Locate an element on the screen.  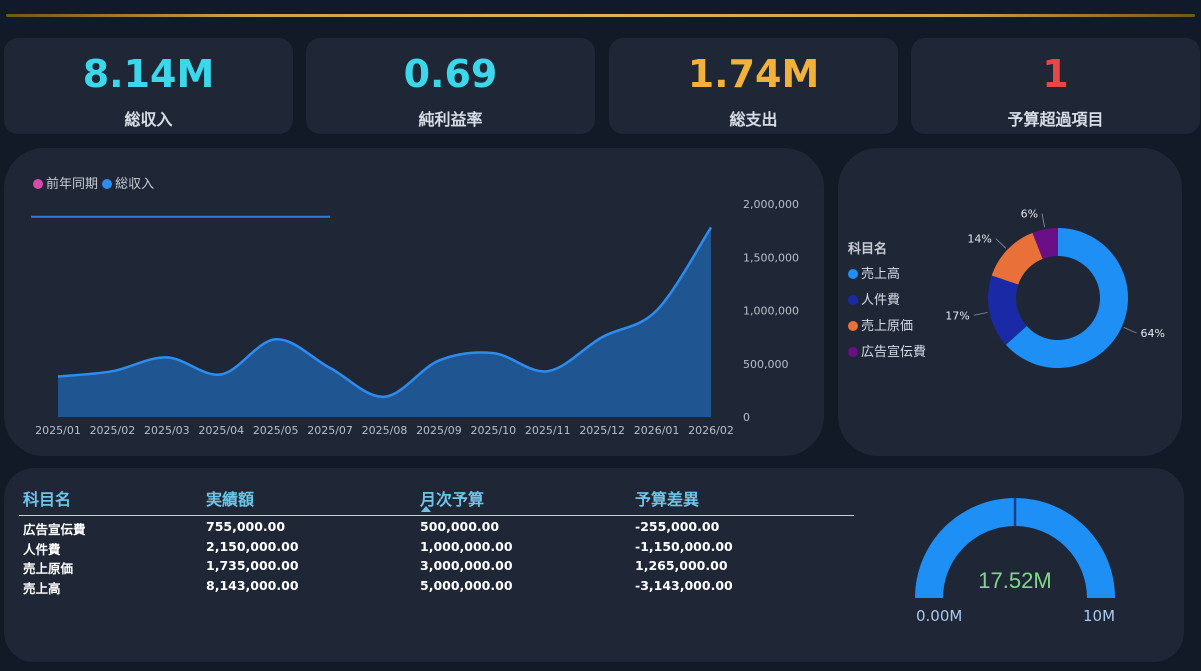
x-tick-label: 2026/01 is located at coordinates (657, 430).